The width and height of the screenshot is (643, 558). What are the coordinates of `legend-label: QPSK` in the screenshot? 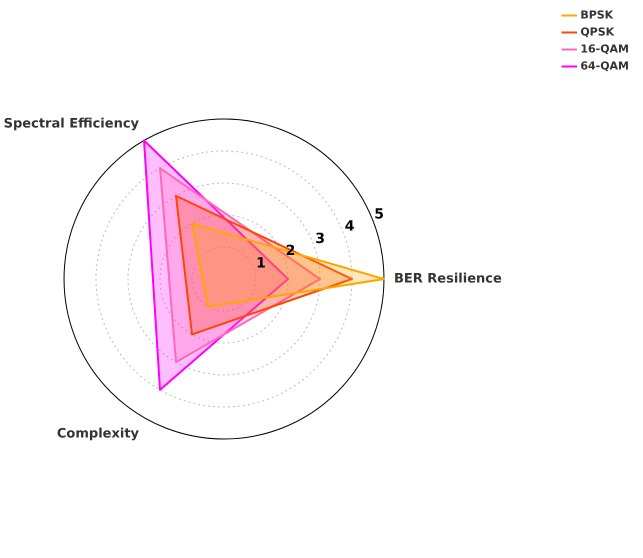 It's located at (597, 31).